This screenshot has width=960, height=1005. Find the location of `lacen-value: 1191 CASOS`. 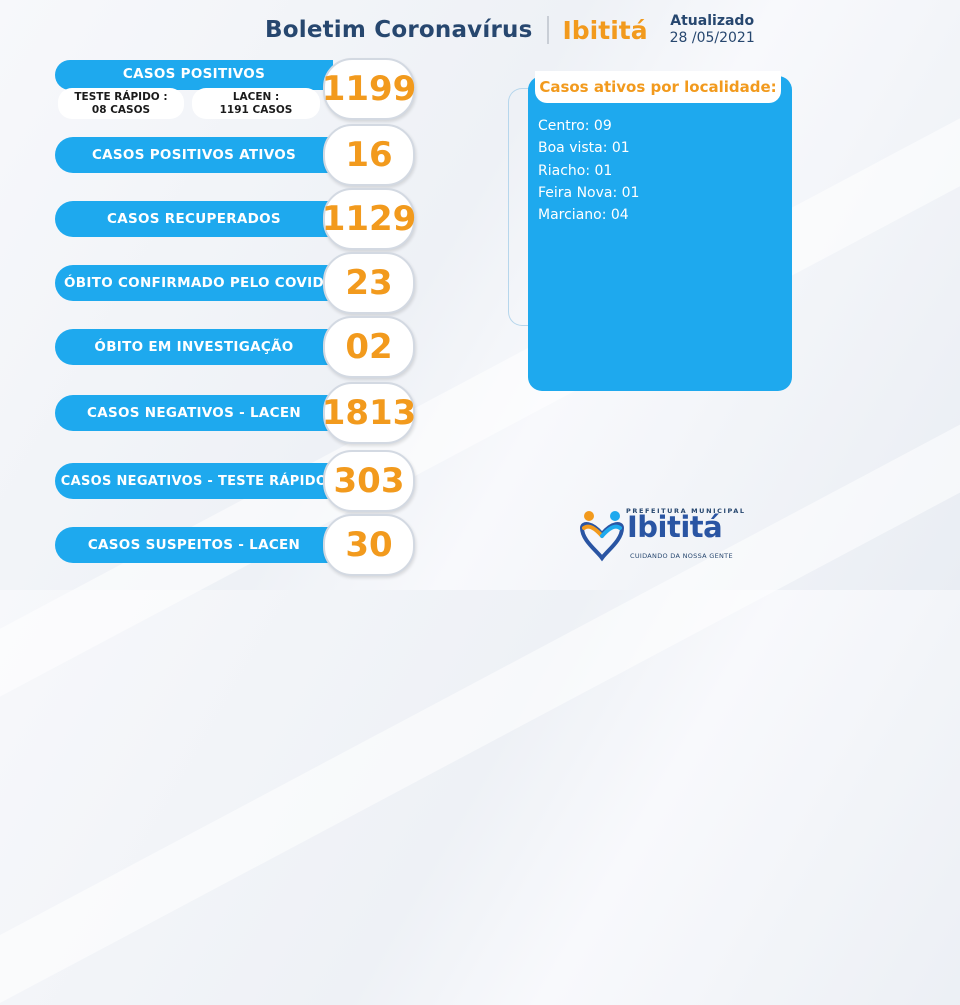

lacen-value: 1191 CASOS is located at coordinates (256, 109).